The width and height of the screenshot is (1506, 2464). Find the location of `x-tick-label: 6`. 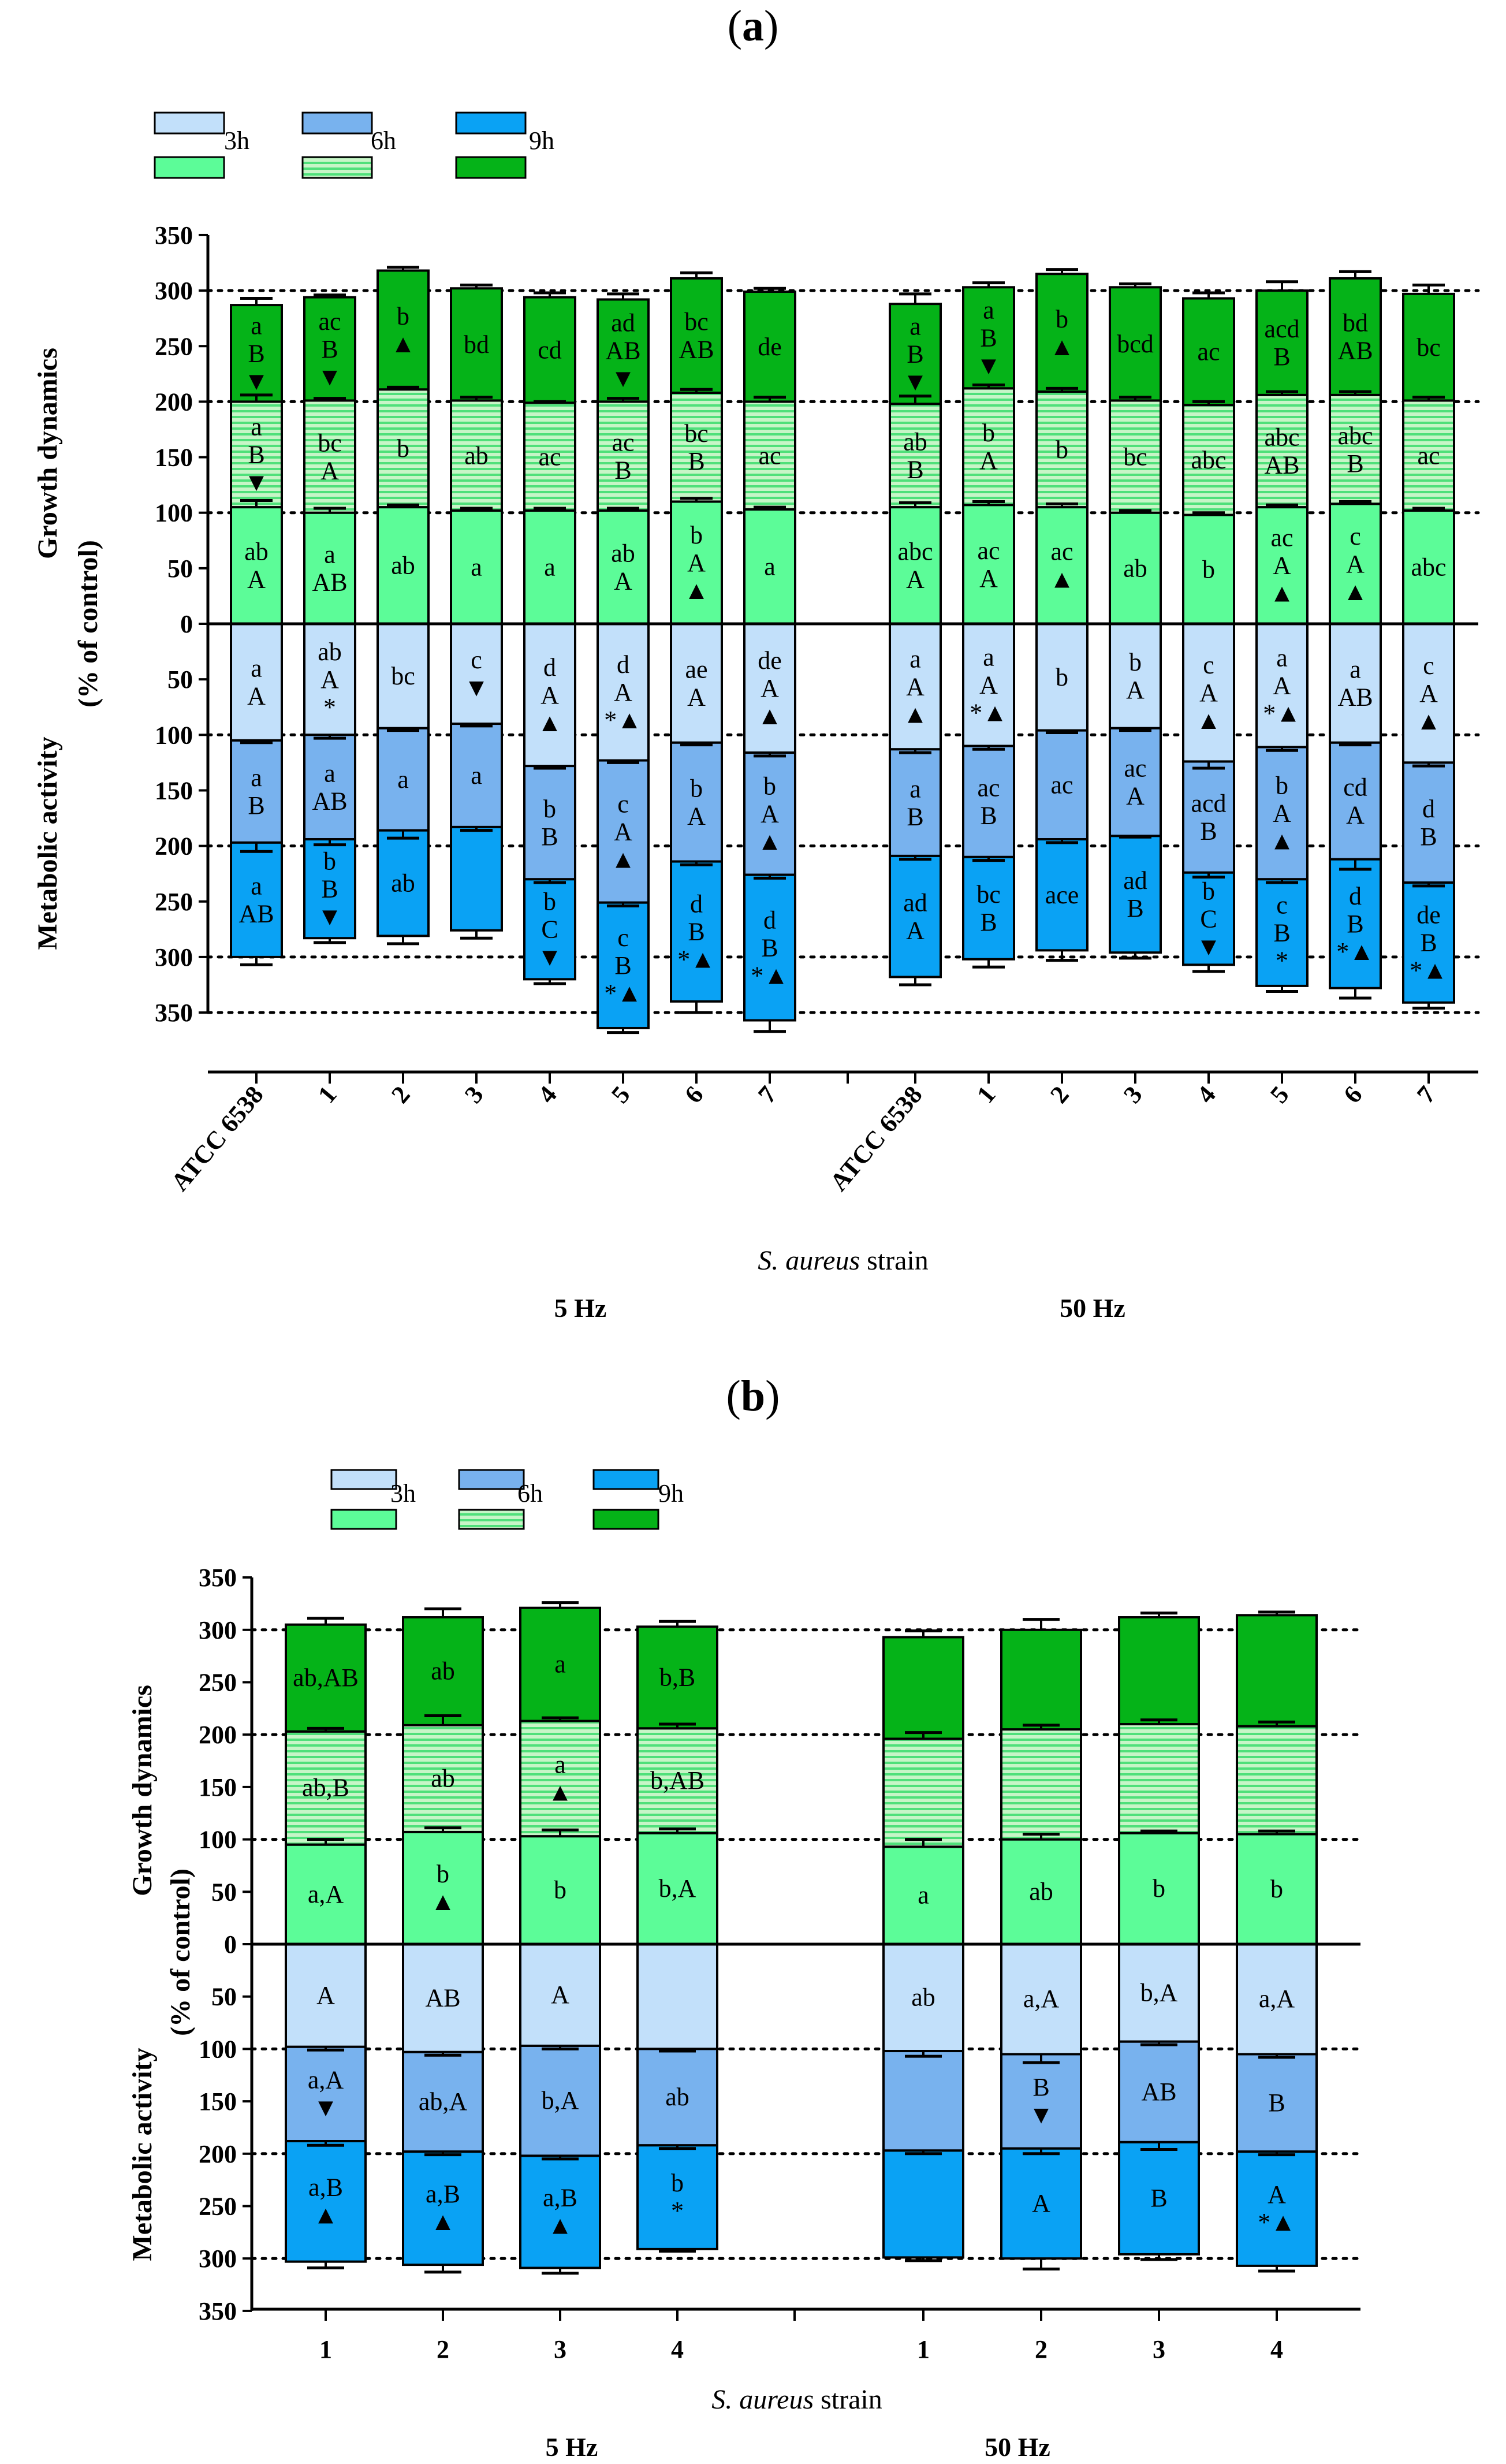

x-tick-label: 6 is located at coordinates (1353, 1094).